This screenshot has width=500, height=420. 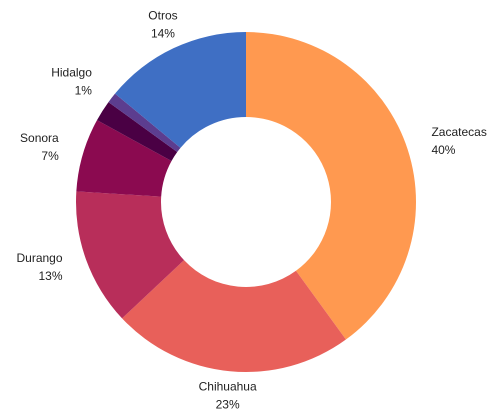 I want to click on segment-label: Chihuahua, so click(x=228, y=386).